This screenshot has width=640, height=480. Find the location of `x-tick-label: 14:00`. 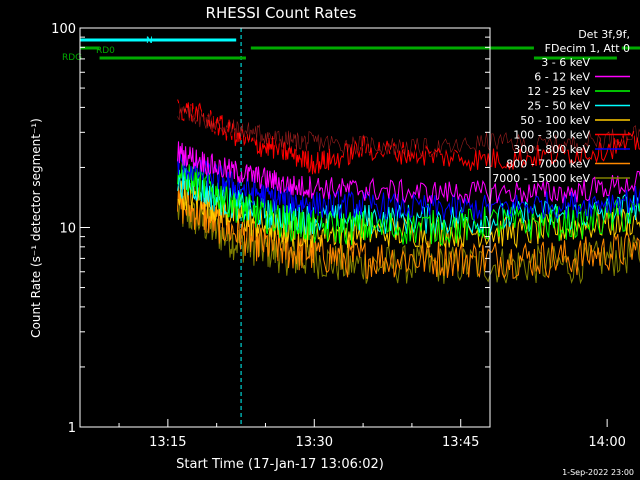

x-tick-label: 14:00 is located at coordinates (606, 442).